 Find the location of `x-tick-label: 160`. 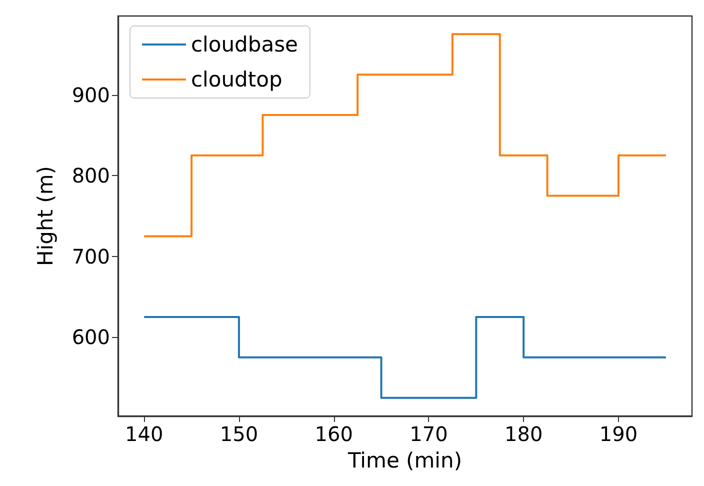

x-tick-label: 160 is located at coordinates (333, 434).